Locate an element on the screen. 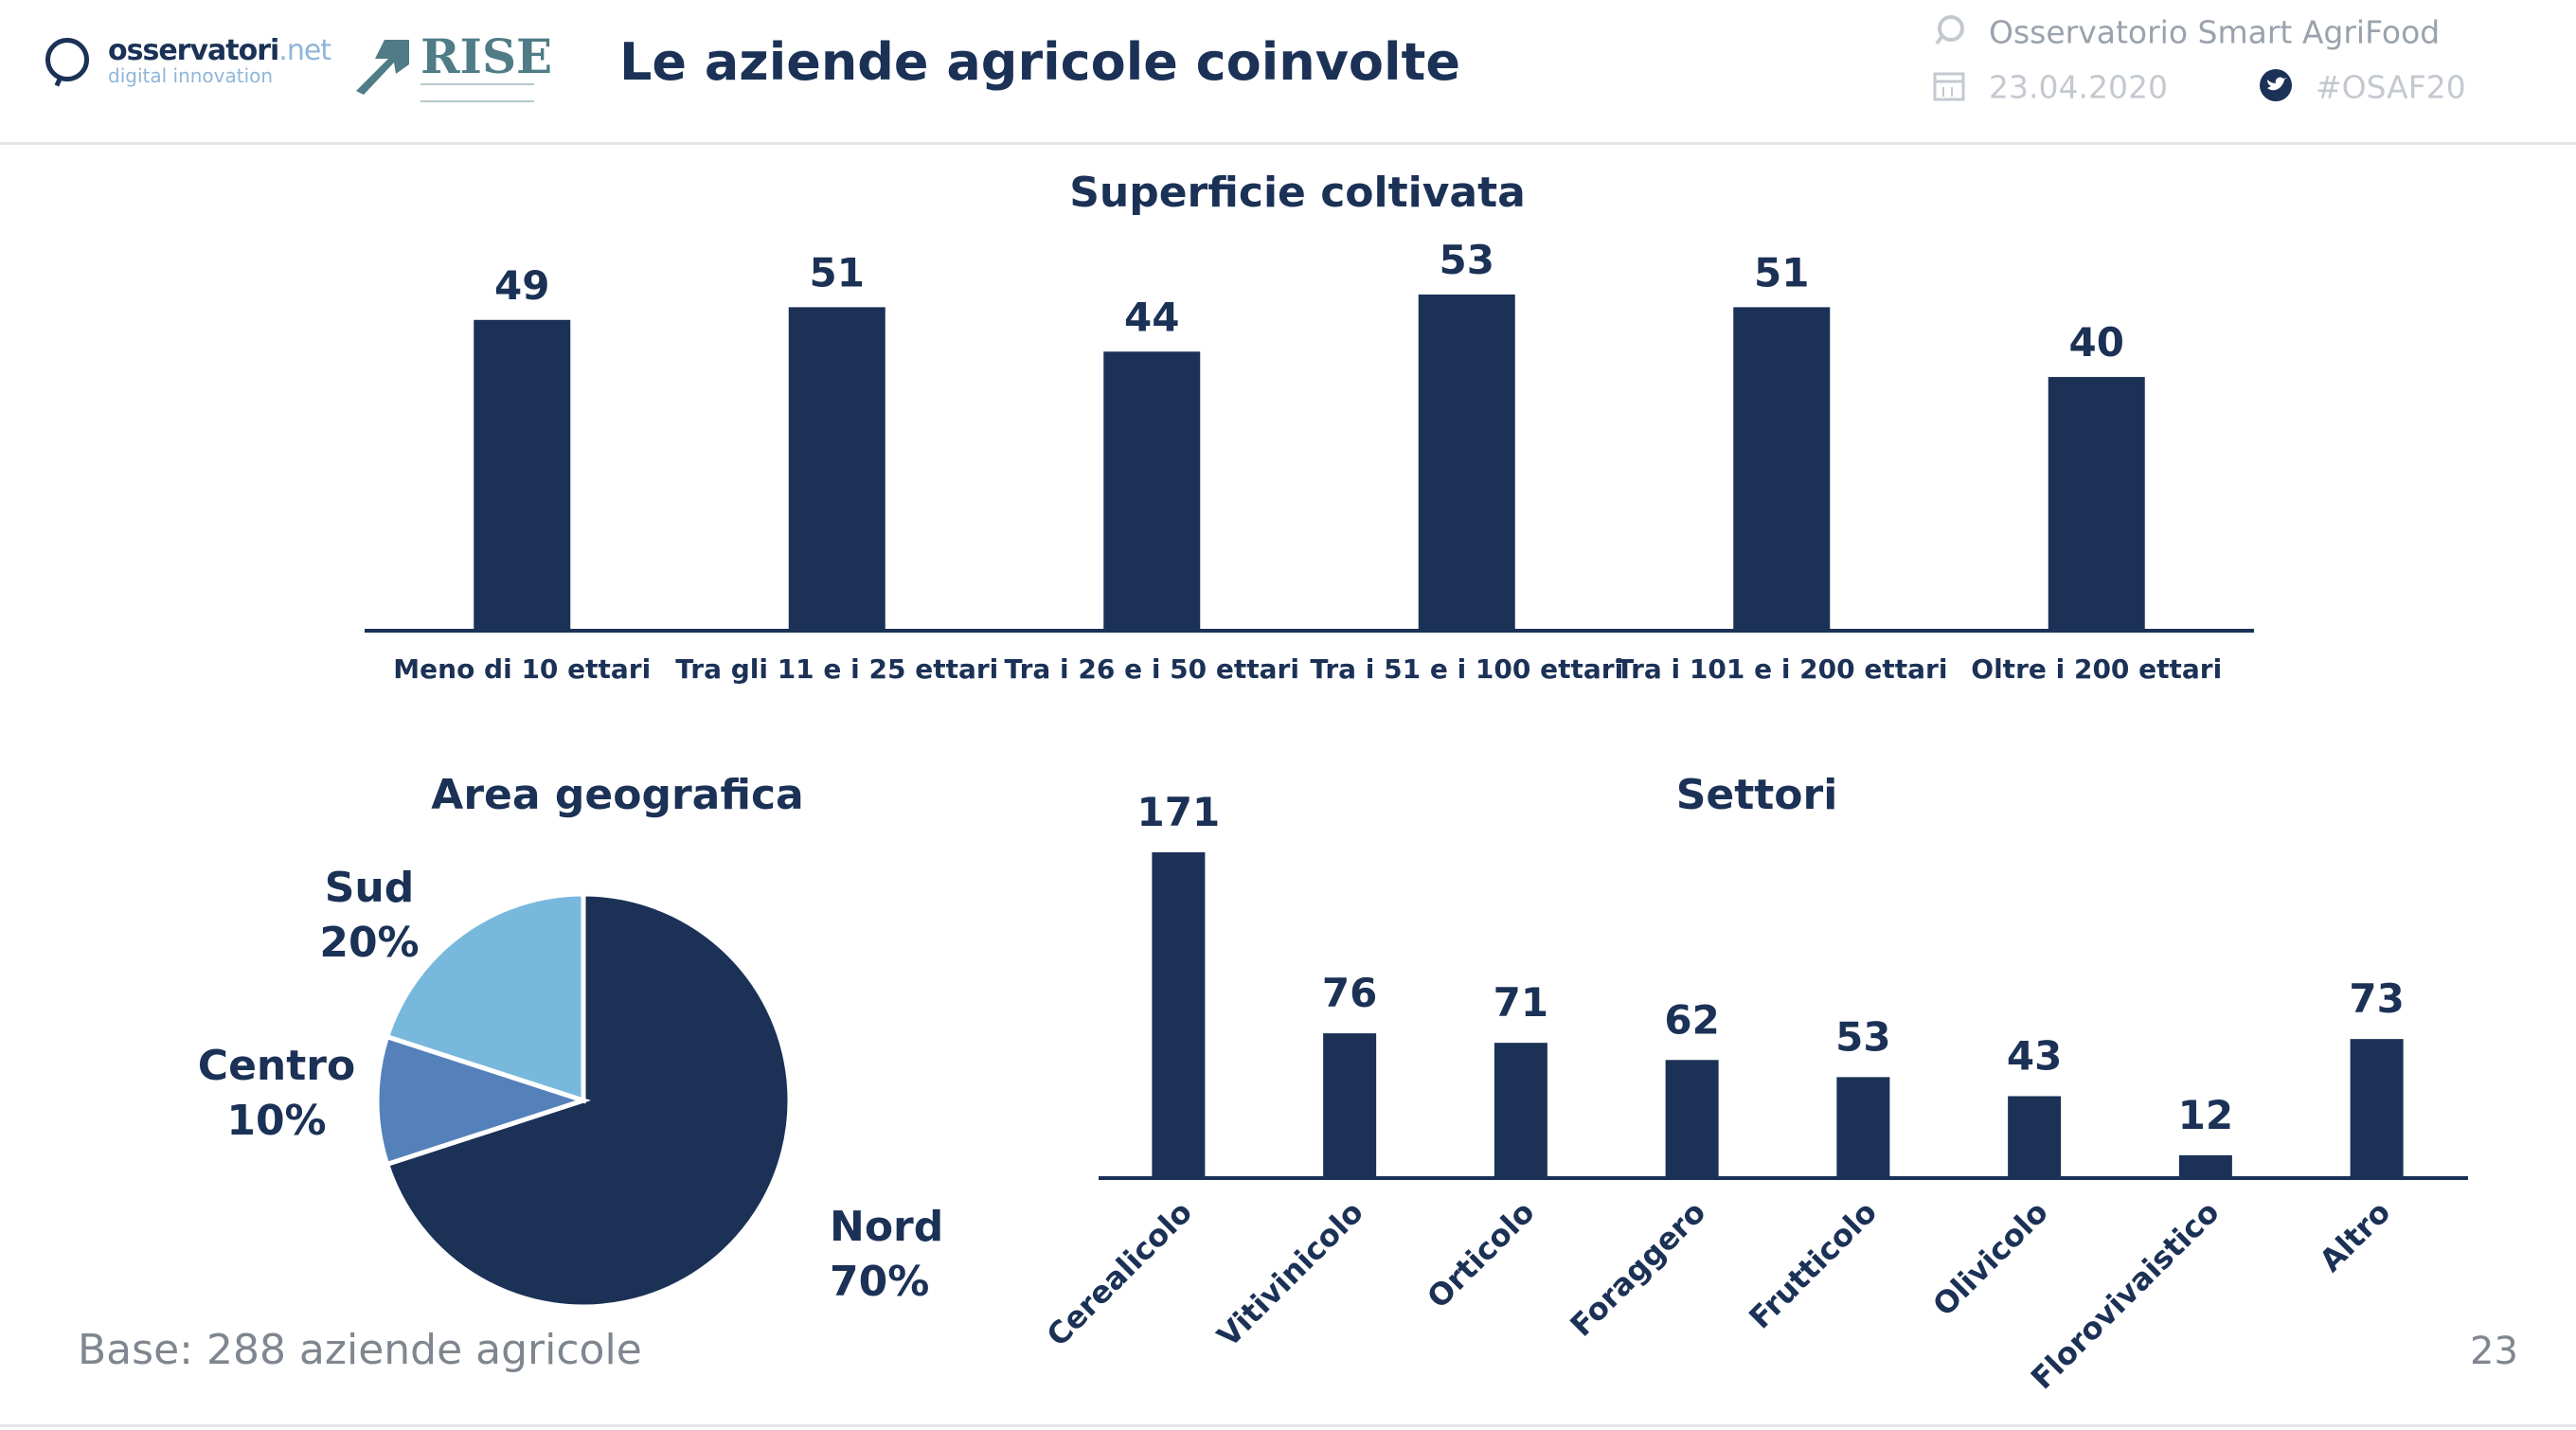 The width and height of the screenshot is (2576, 1430). rise-logo: RISE is located at coordinates (451, 66).